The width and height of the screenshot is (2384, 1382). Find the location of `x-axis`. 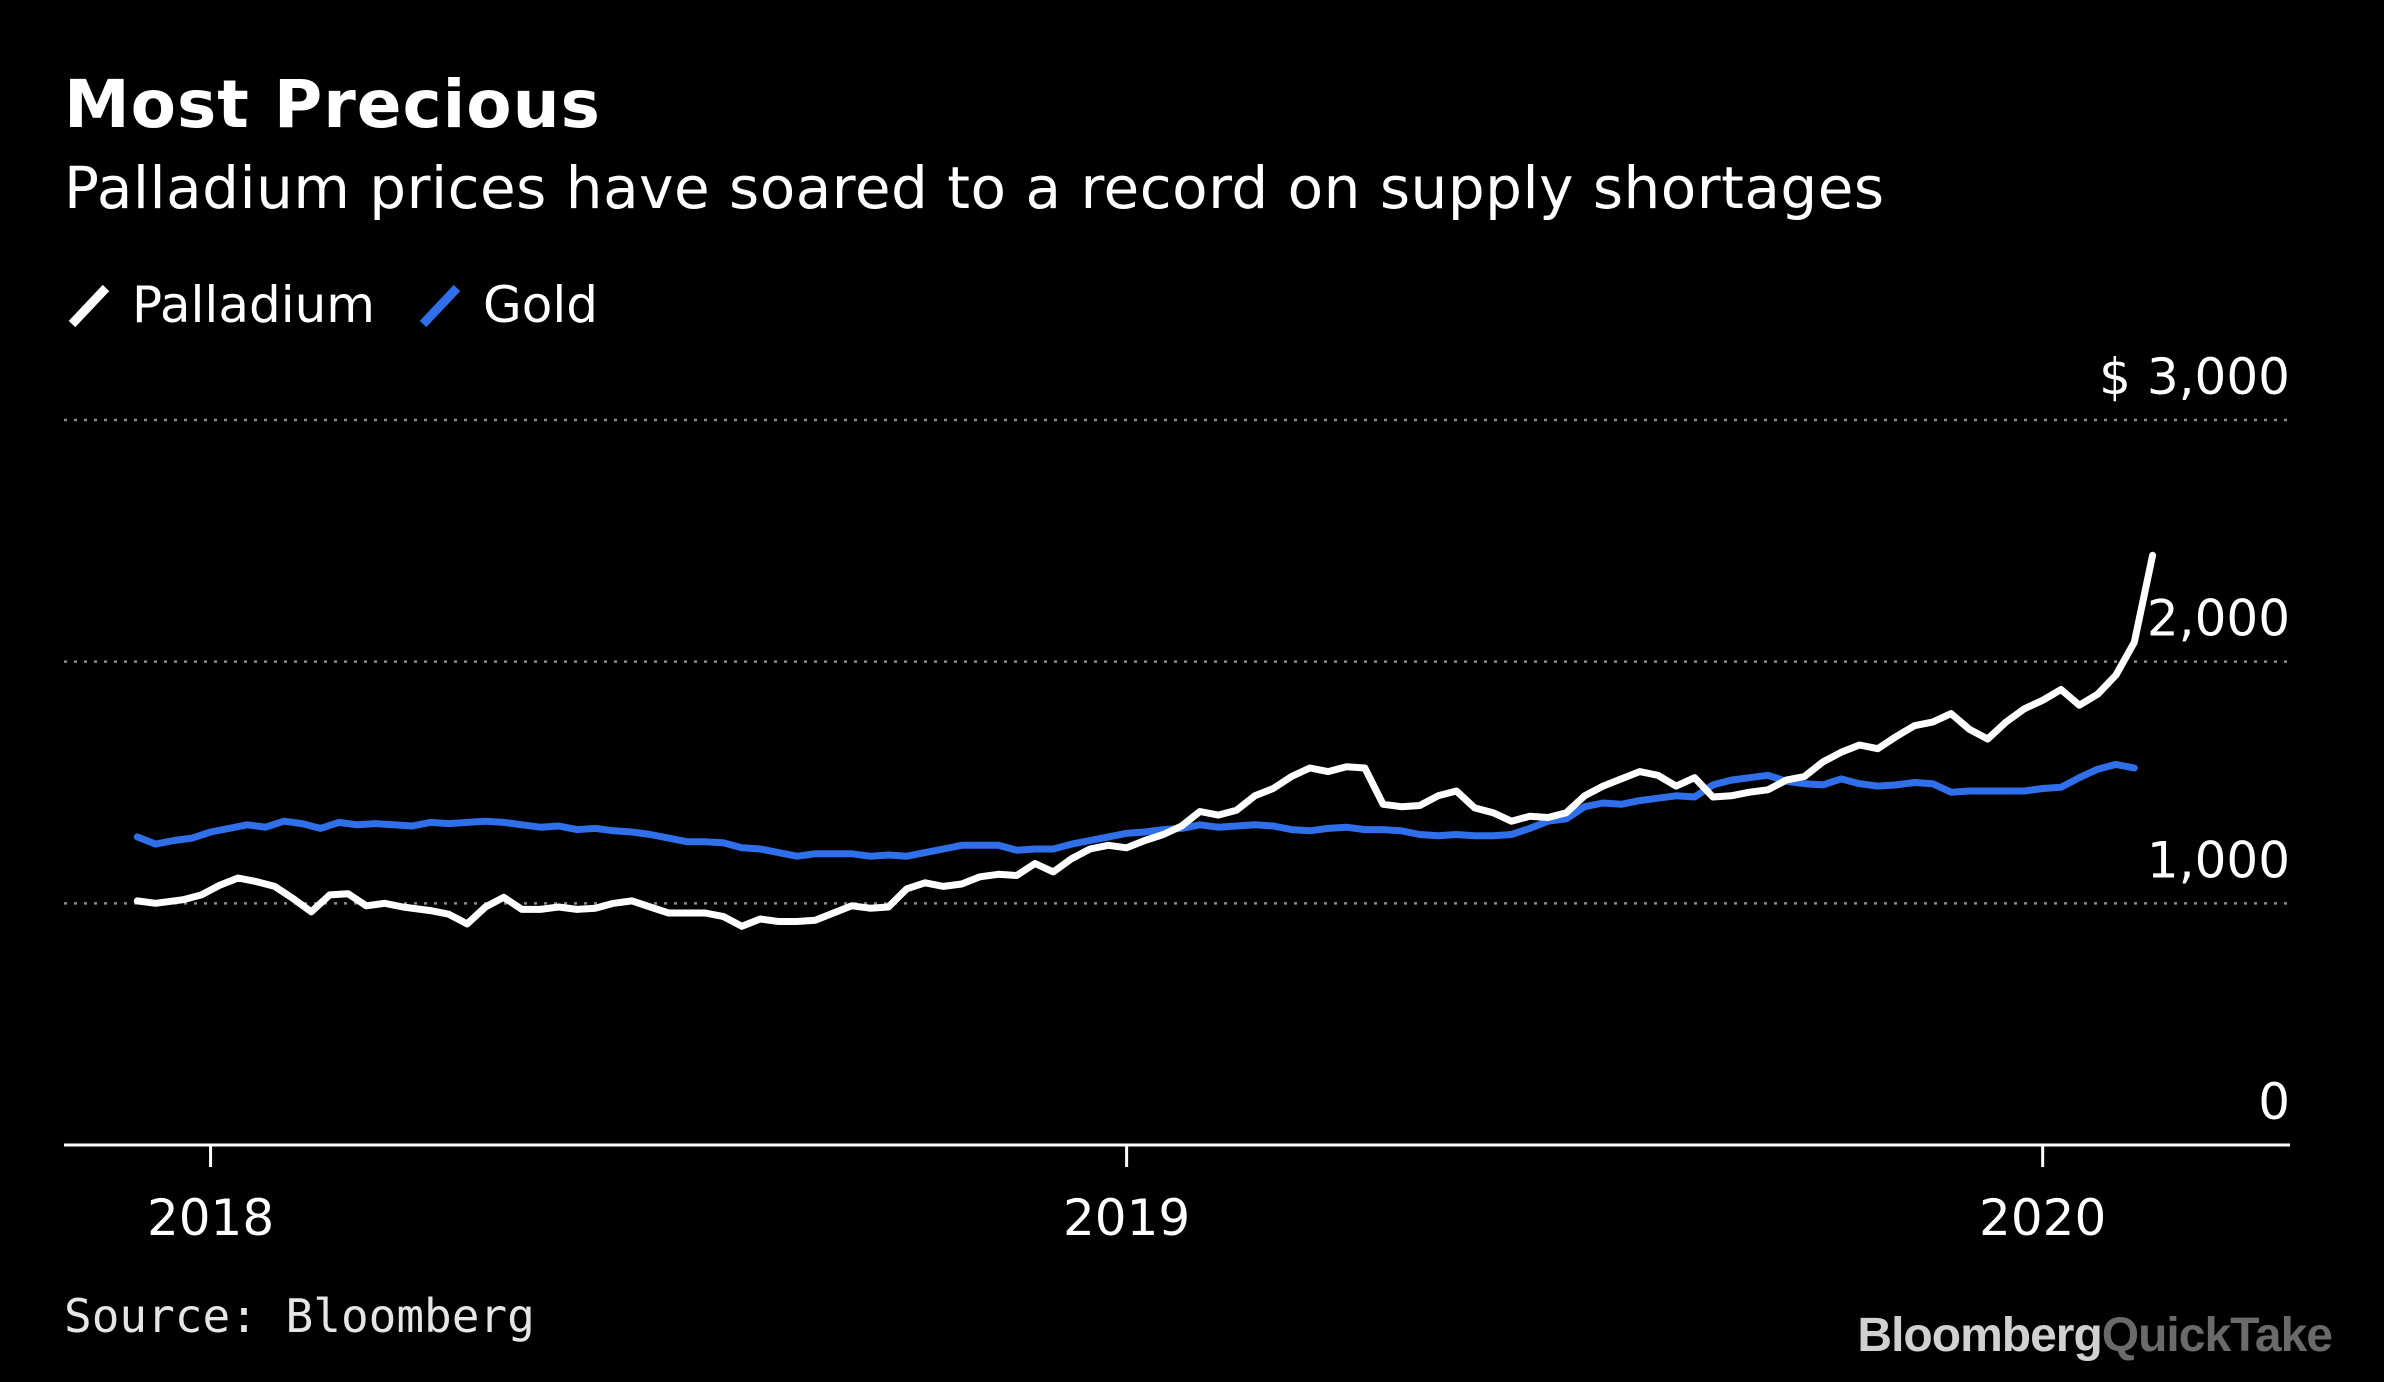

x-axis is located at coordinates (1177, 1155).